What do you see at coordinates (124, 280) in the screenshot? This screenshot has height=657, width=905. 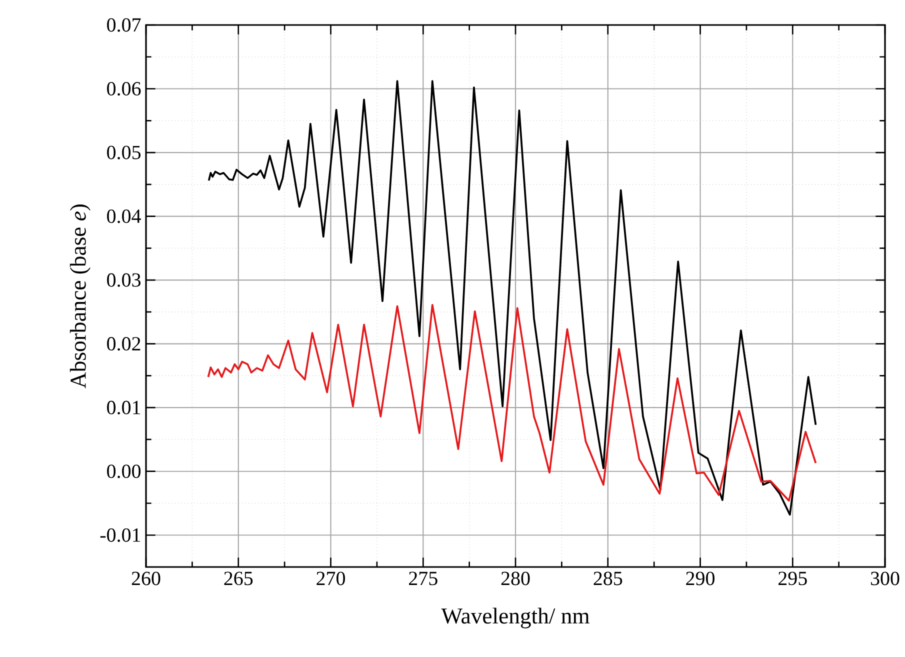 I see `y-tick-label: 0.03` at bounding box center [124, 280].